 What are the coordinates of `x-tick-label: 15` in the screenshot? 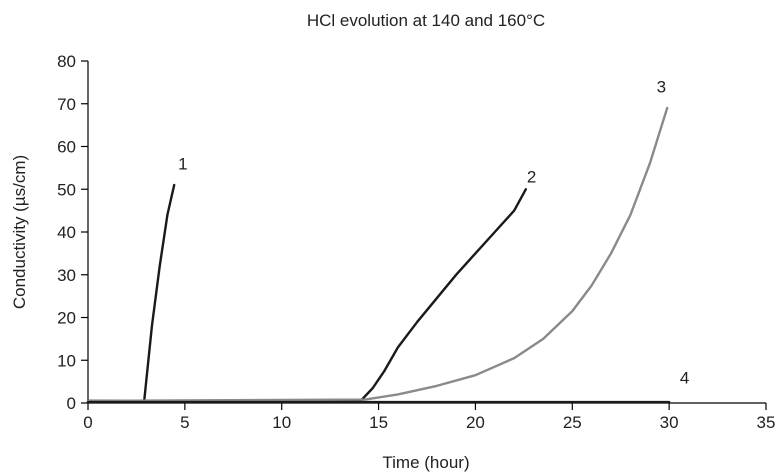 It's located at (378, 422).